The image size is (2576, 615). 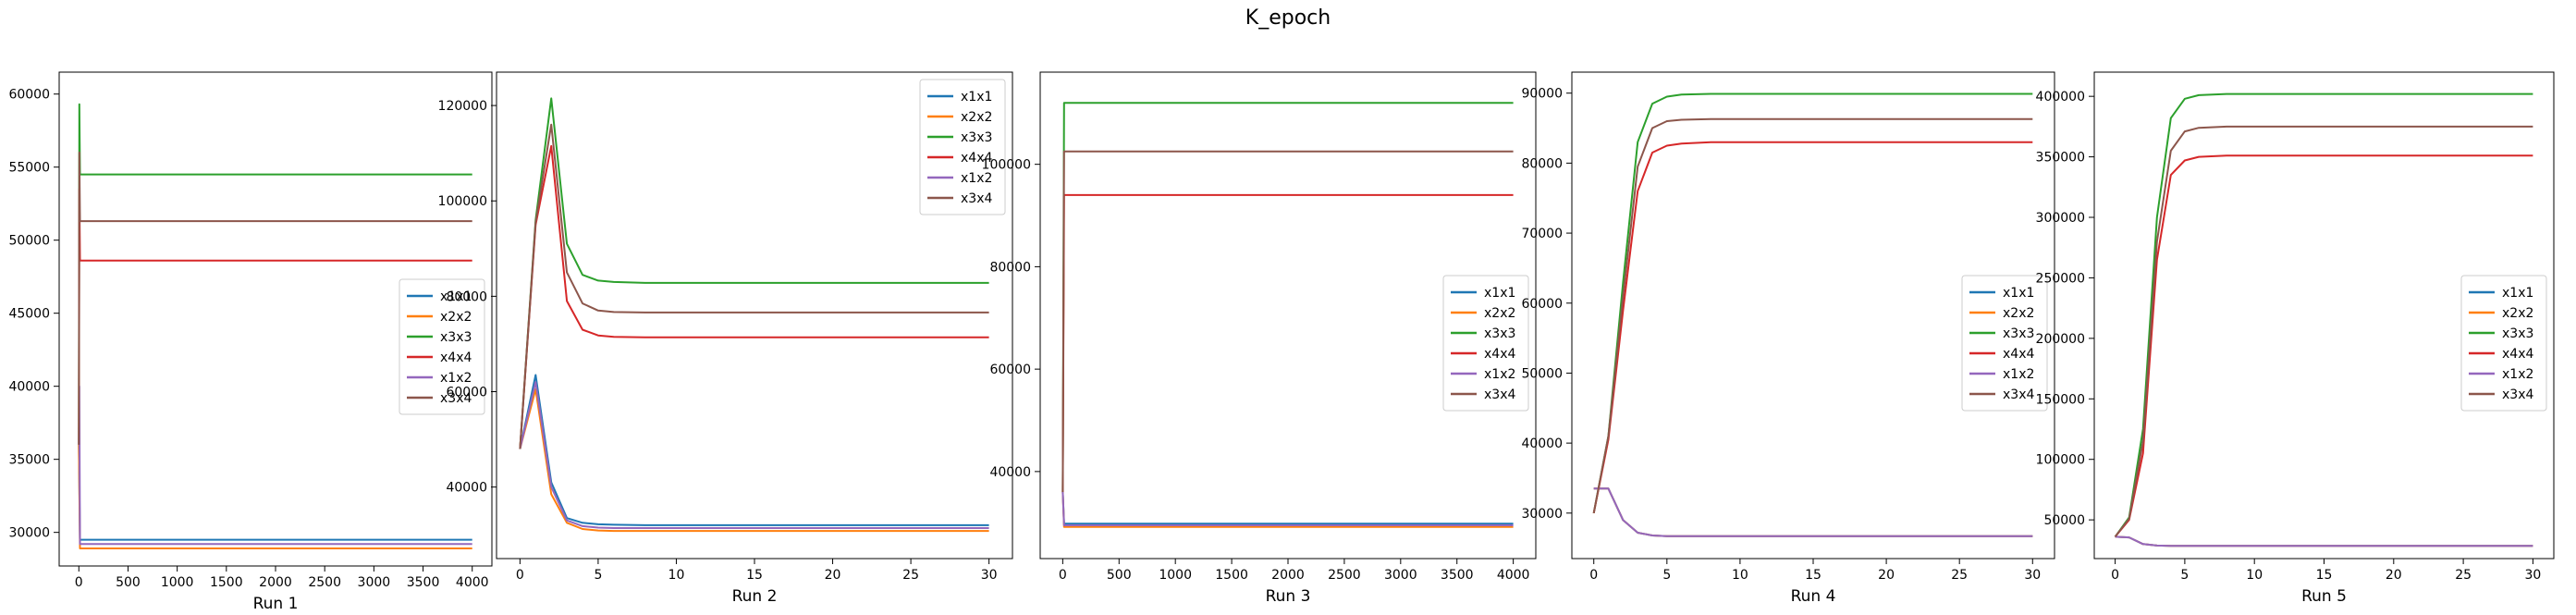 I want to click on series-line-x3x3, so click(x=754, y=273).